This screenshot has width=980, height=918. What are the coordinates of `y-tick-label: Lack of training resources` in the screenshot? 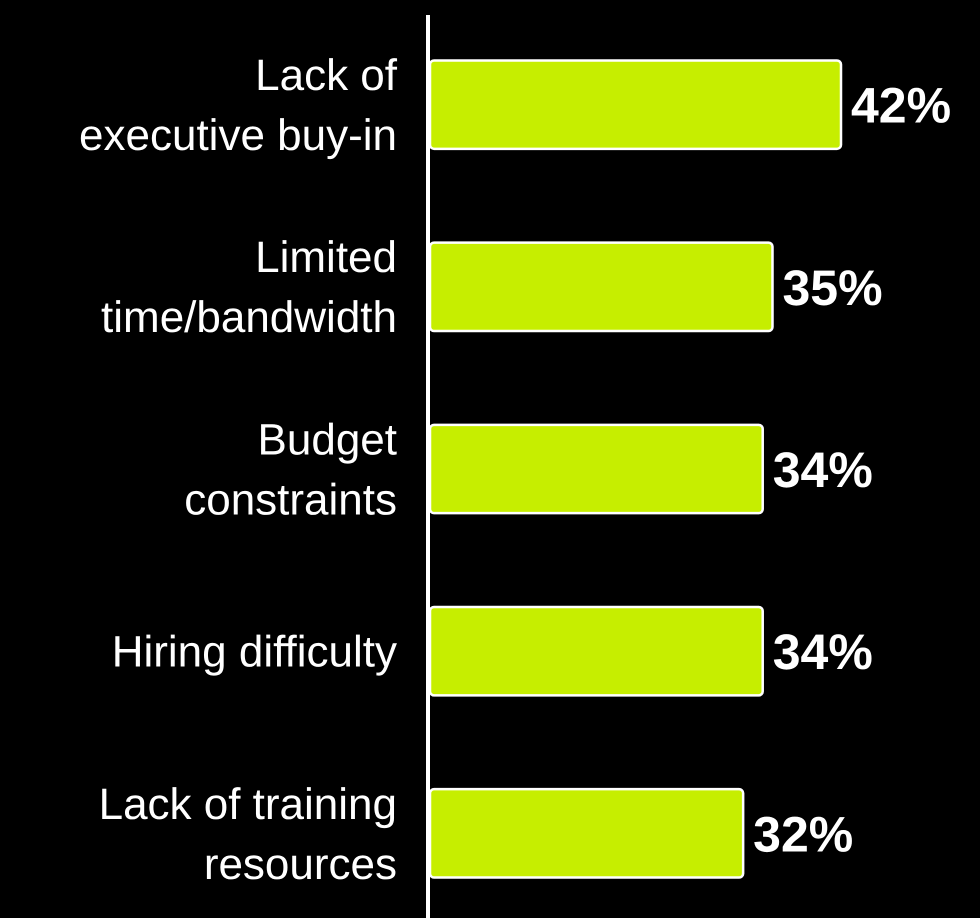 It's located at (247, 834).